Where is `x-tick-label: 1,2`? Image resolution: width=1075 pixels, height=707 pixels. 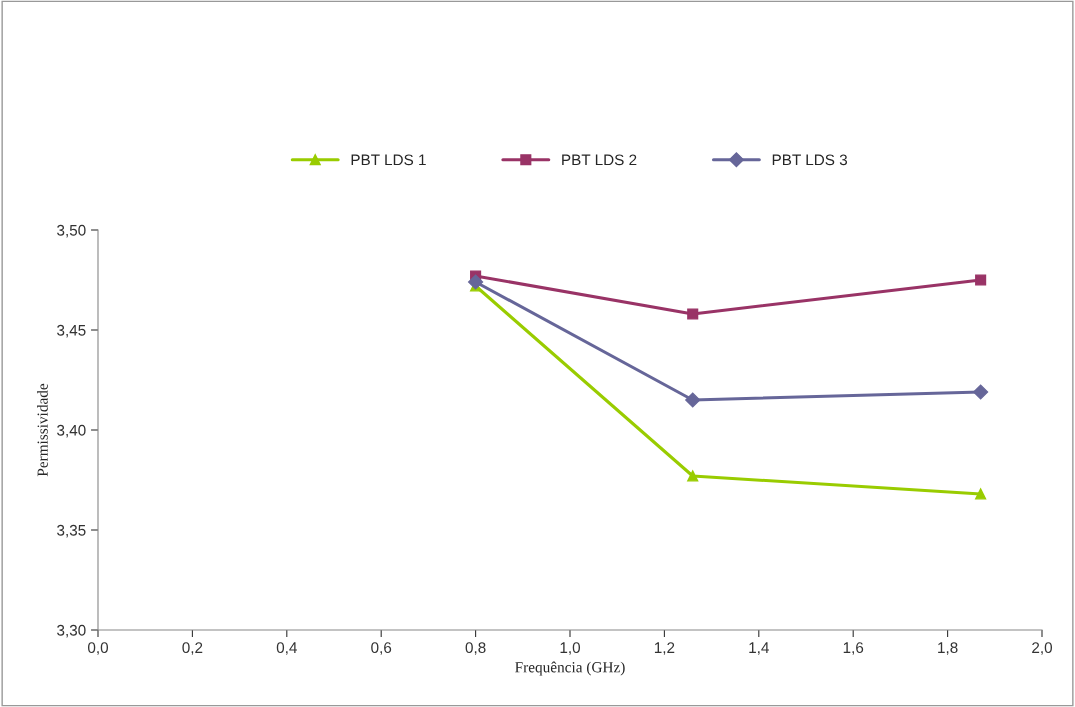 x-tick-label: 1,2 is located at coordinates (664, 648).